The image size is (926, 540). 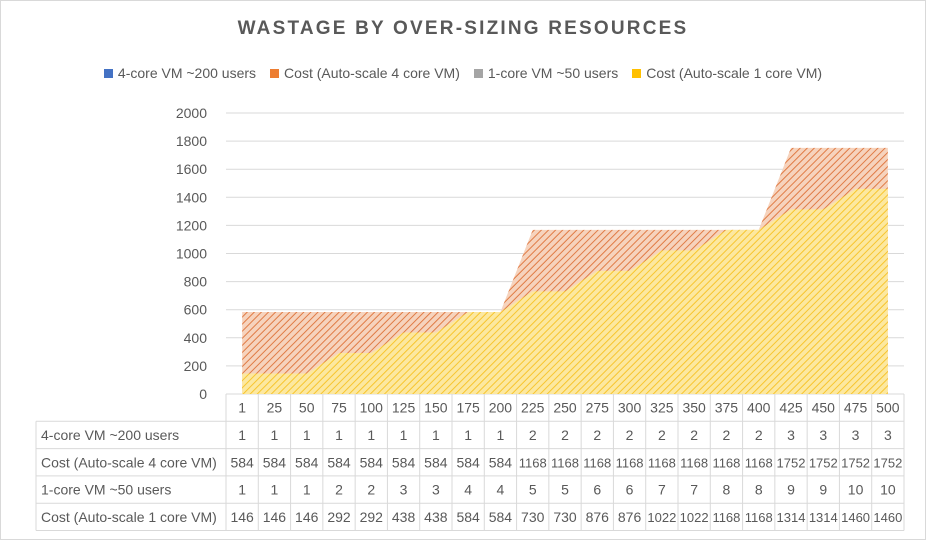 What do you see at coordinates (533, 408) in the screenshot?
I see `x-tick-label: 225` at bounding box center [533, 408].